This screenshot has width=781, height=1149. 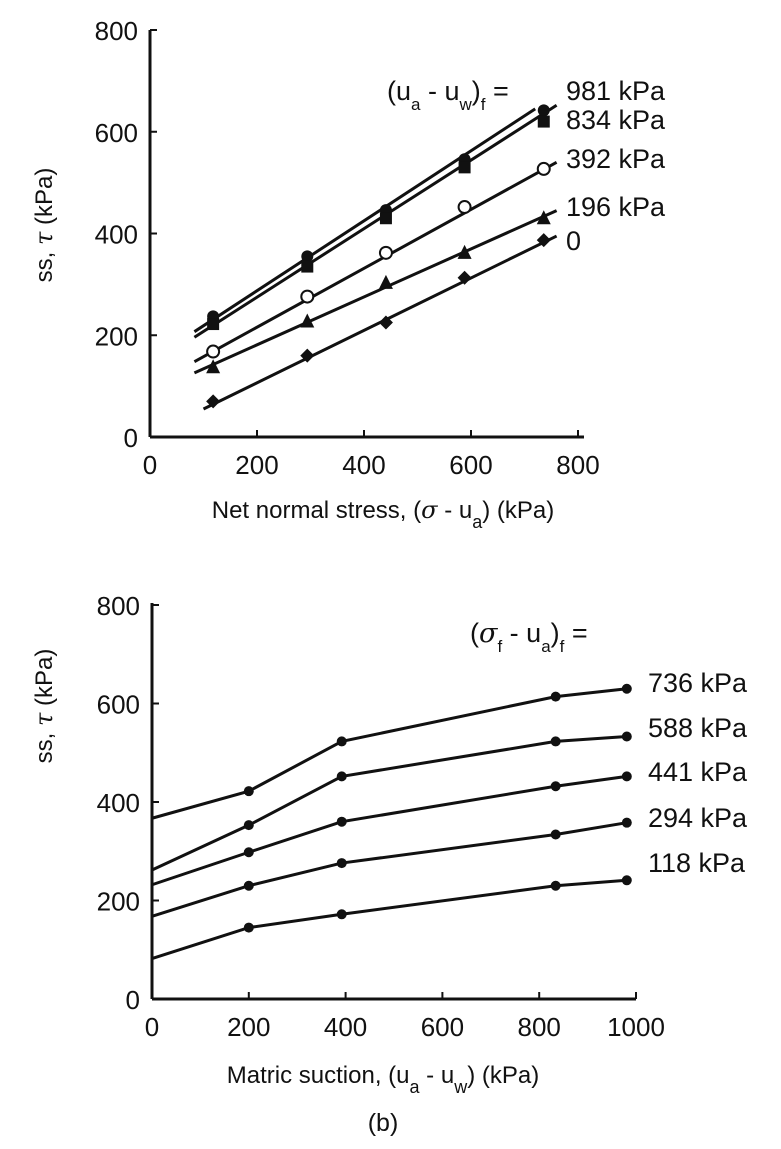 What do you see at coordinates (116, 235) in the screenshot?
I see `top-y-tick-label: 400` at bounding box center [116, 235].